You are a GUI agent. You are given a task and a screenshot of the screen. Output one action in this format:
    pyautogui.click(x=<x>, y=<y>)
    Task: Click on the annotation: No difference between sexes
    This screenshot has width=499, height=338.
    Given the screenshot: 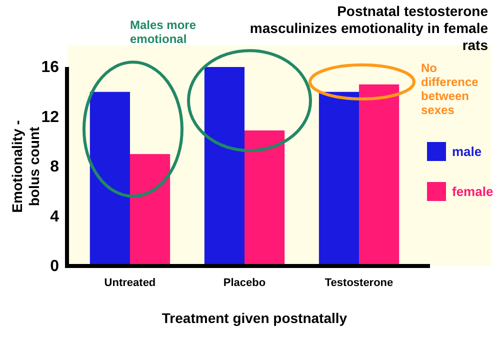 What is the action you would take?
    pyautogui.click(x=450, y=89)
    